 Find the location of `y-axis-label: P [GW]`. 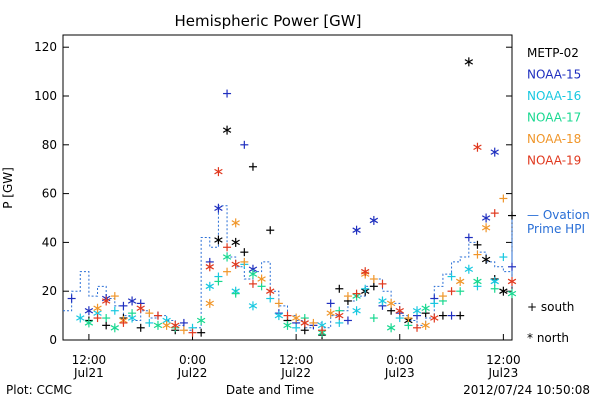

y-axis-label: P [GW] is located at coordinates (8, 188).